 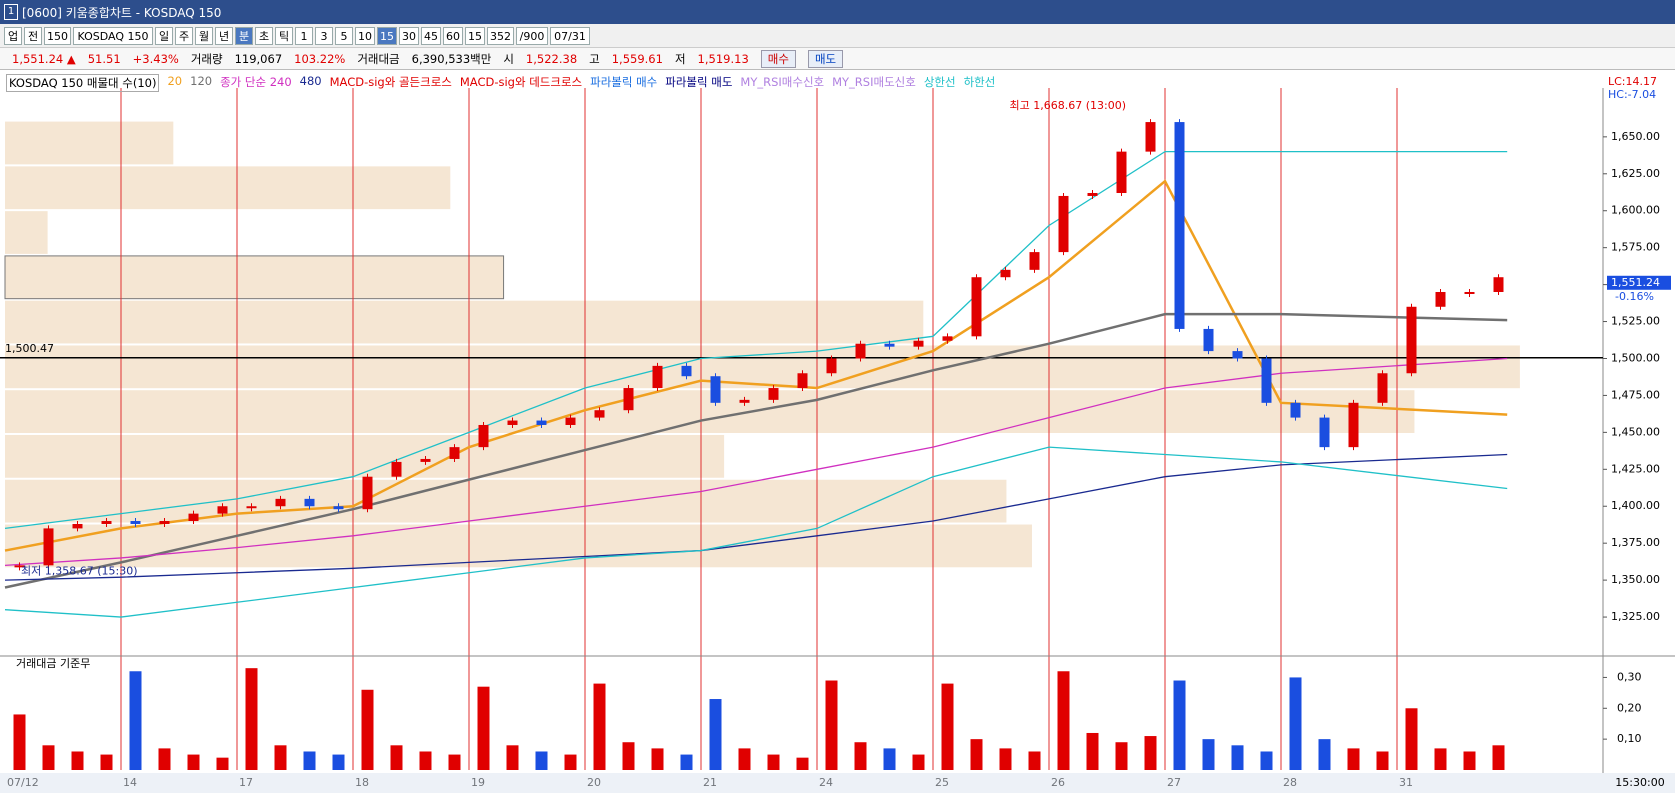 I want to click on toolbar-button: 주, so click(x=184, y=35).